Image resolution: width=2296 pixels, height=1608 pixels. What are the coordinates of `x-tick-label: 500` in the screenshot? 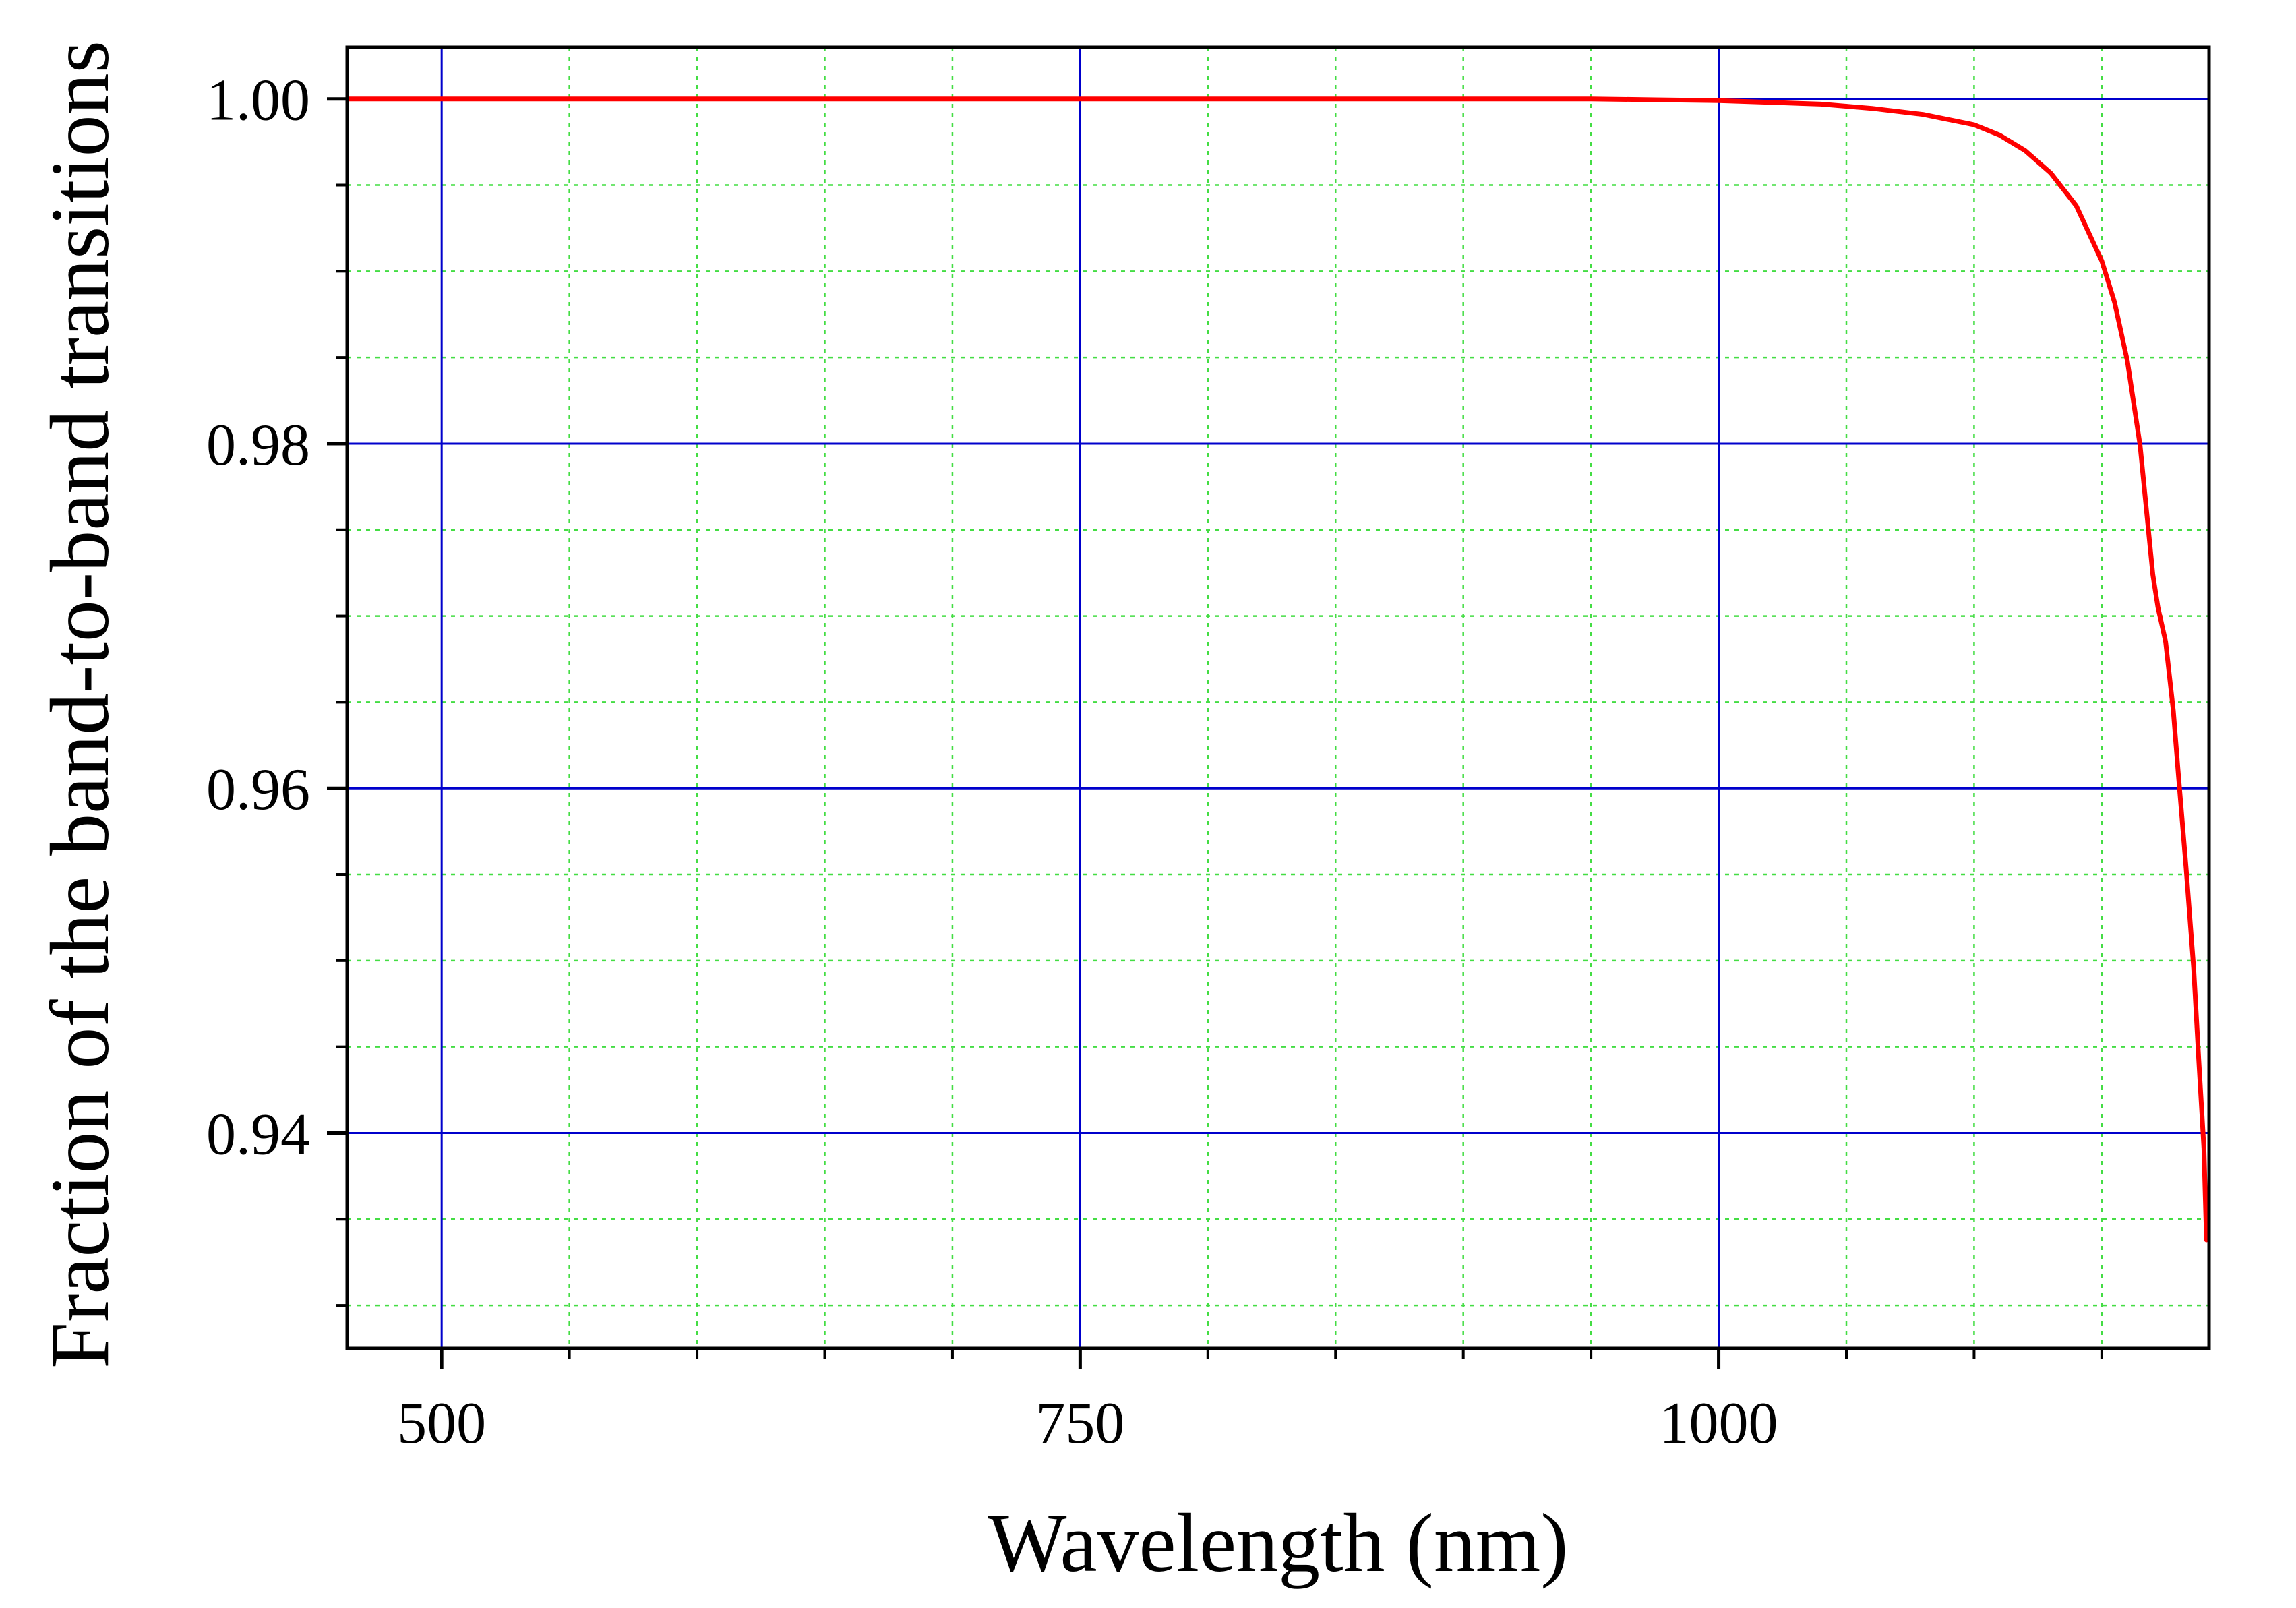 It's located at (442, 1423).